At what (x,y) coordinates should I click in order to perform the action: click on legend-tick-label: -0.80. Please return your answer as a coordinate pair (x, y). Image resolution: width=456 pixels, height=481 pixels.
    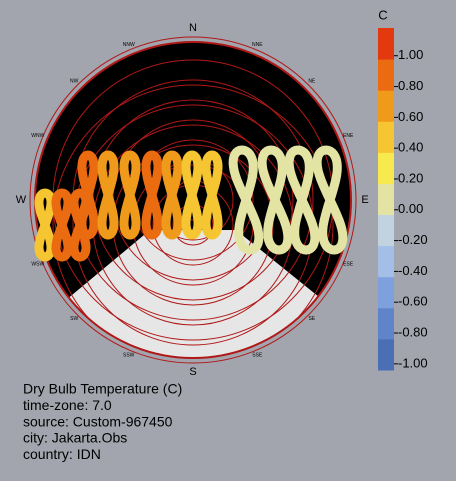
    Looking at the image, I should click on (413, 331).